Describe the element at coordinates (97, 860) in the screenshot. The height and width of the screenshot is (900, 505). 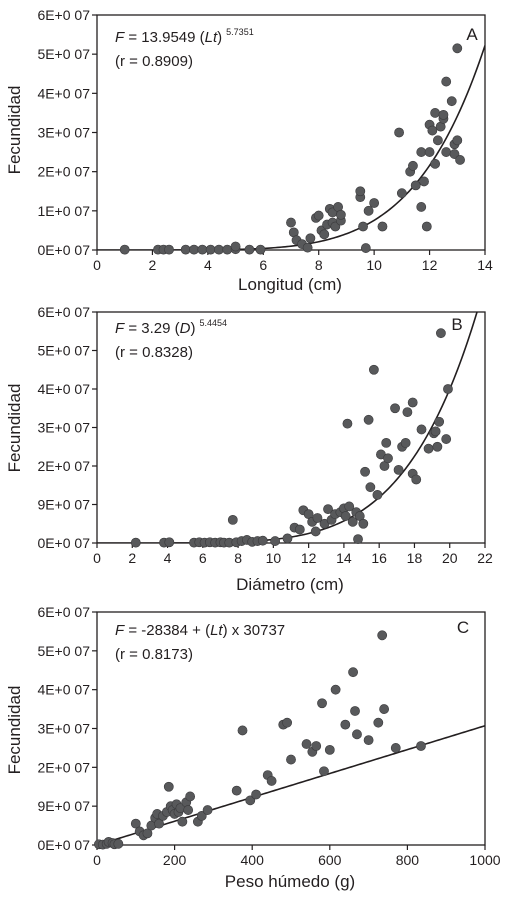
I see `chart-c-xtick-label: 0` at that location.